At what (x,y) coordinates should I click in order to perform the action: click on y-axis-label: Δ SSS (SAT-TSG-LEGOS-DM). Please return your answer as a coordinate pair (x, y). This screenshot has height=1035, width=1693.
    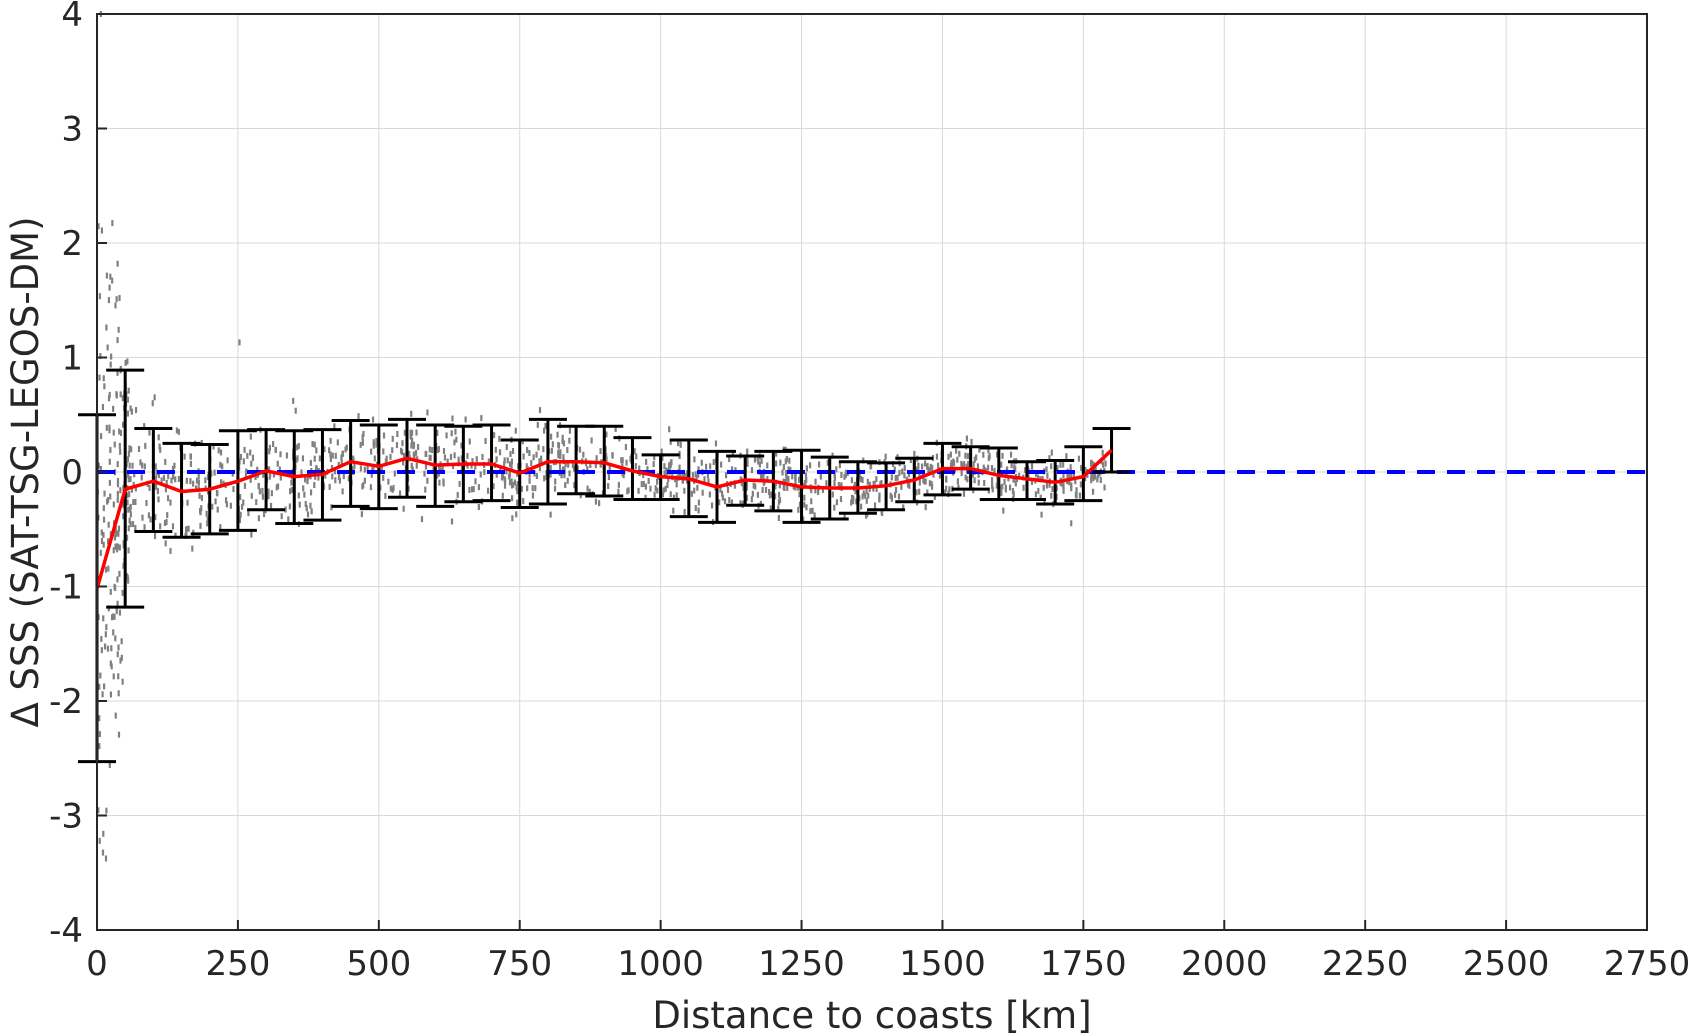
    Looking at the image, I should click on (25, 471).